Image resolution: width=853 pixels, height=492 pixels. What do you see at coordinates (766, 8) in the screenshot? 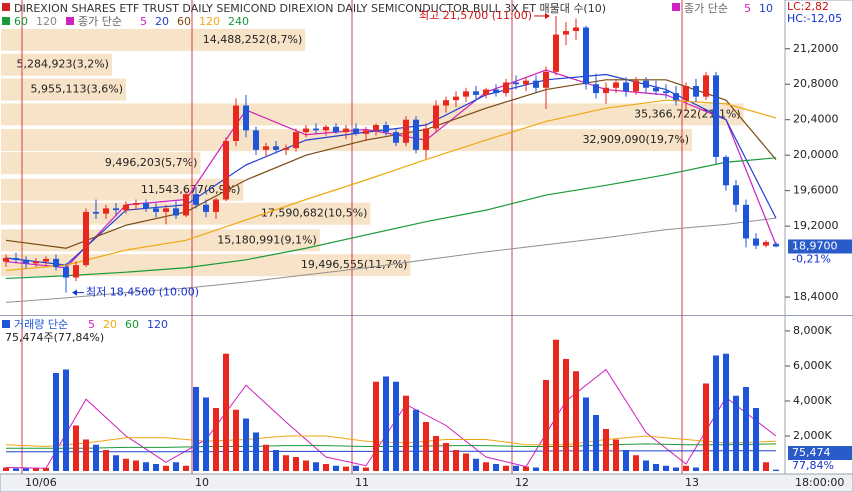
I see `legend-item: 10` at bounding box center [766, 8].